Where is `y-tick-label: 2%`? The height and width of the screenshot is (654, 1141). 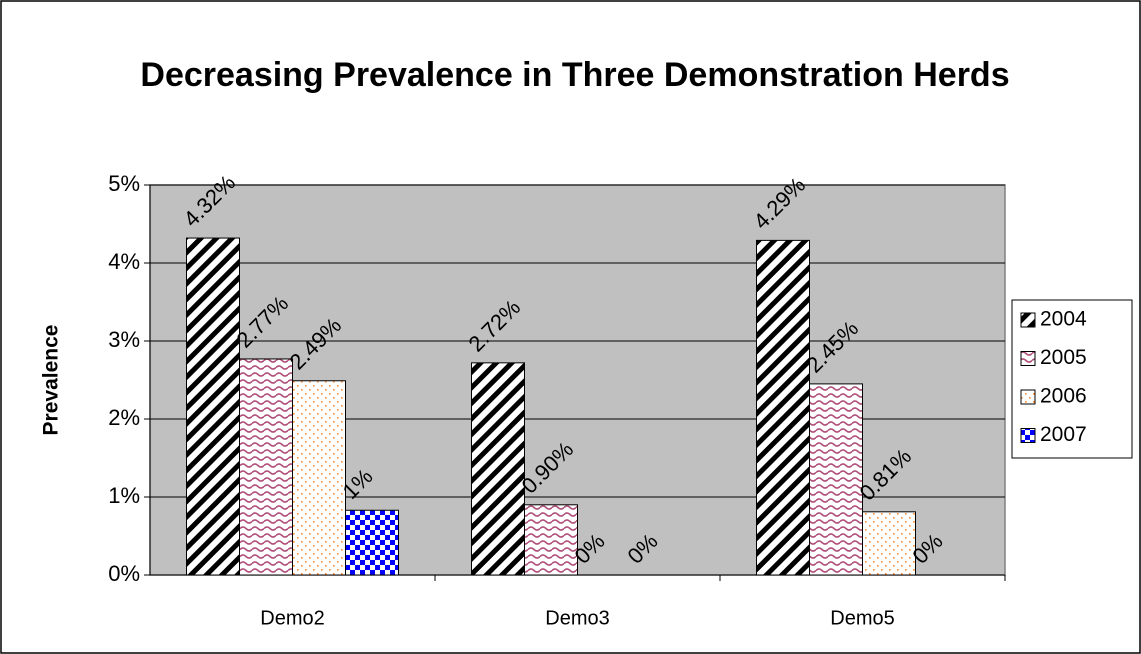 y-tick-label: 2% is located at coordinates (124, 417).